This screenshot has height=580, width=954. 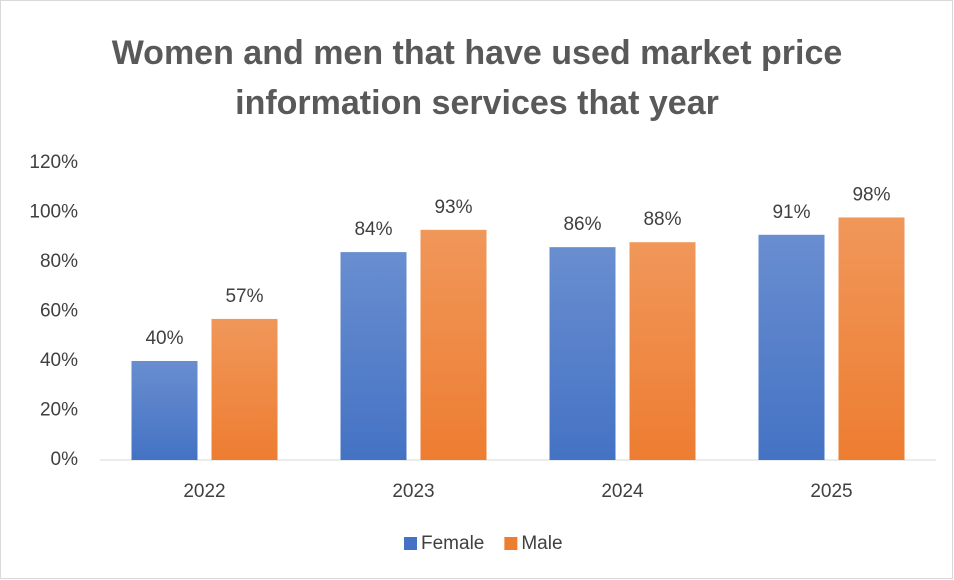 I want to click on data-label: 57%, so click(x=244, y=296).